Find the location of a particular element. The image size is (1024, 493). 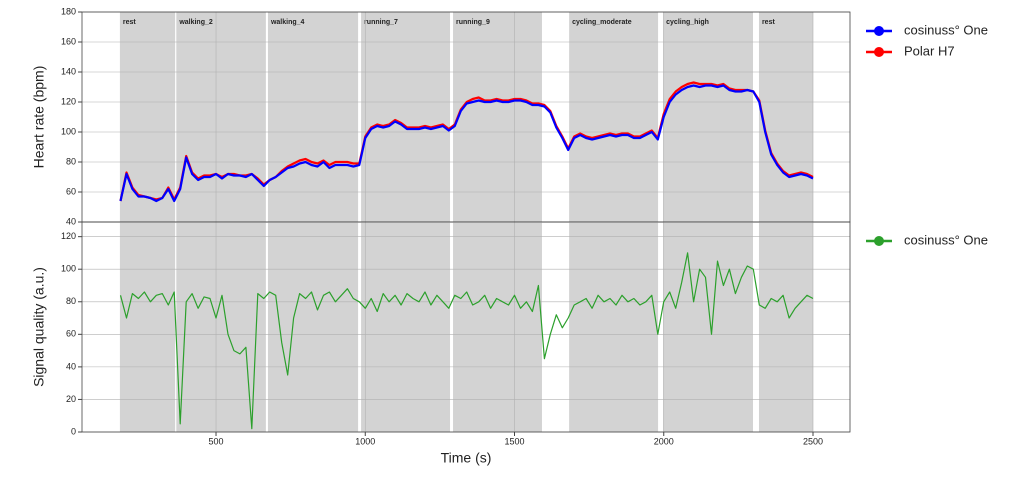

x-tick-label: 2000 is located at coordinates (664, 441).